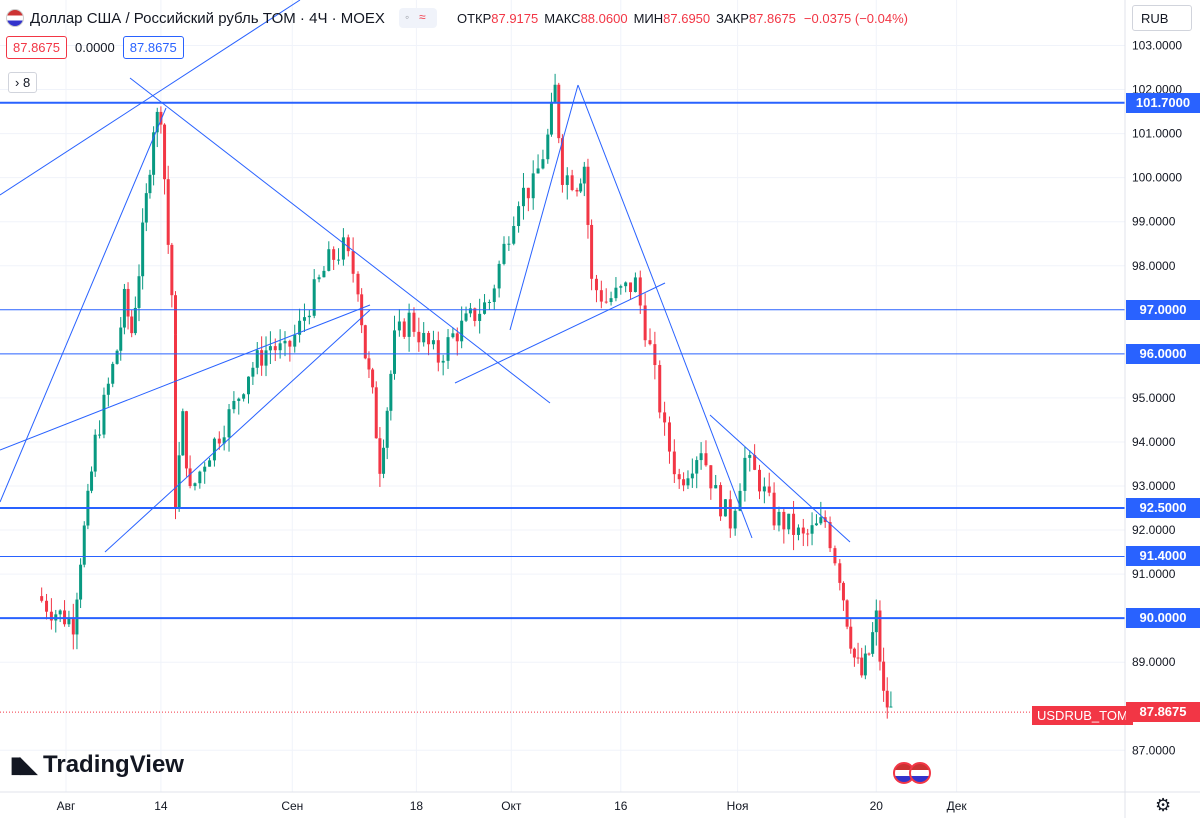  Describe the element at coordinates (23, 82) in the screenshot. I see `indicators-toggle: › 8` at that location.